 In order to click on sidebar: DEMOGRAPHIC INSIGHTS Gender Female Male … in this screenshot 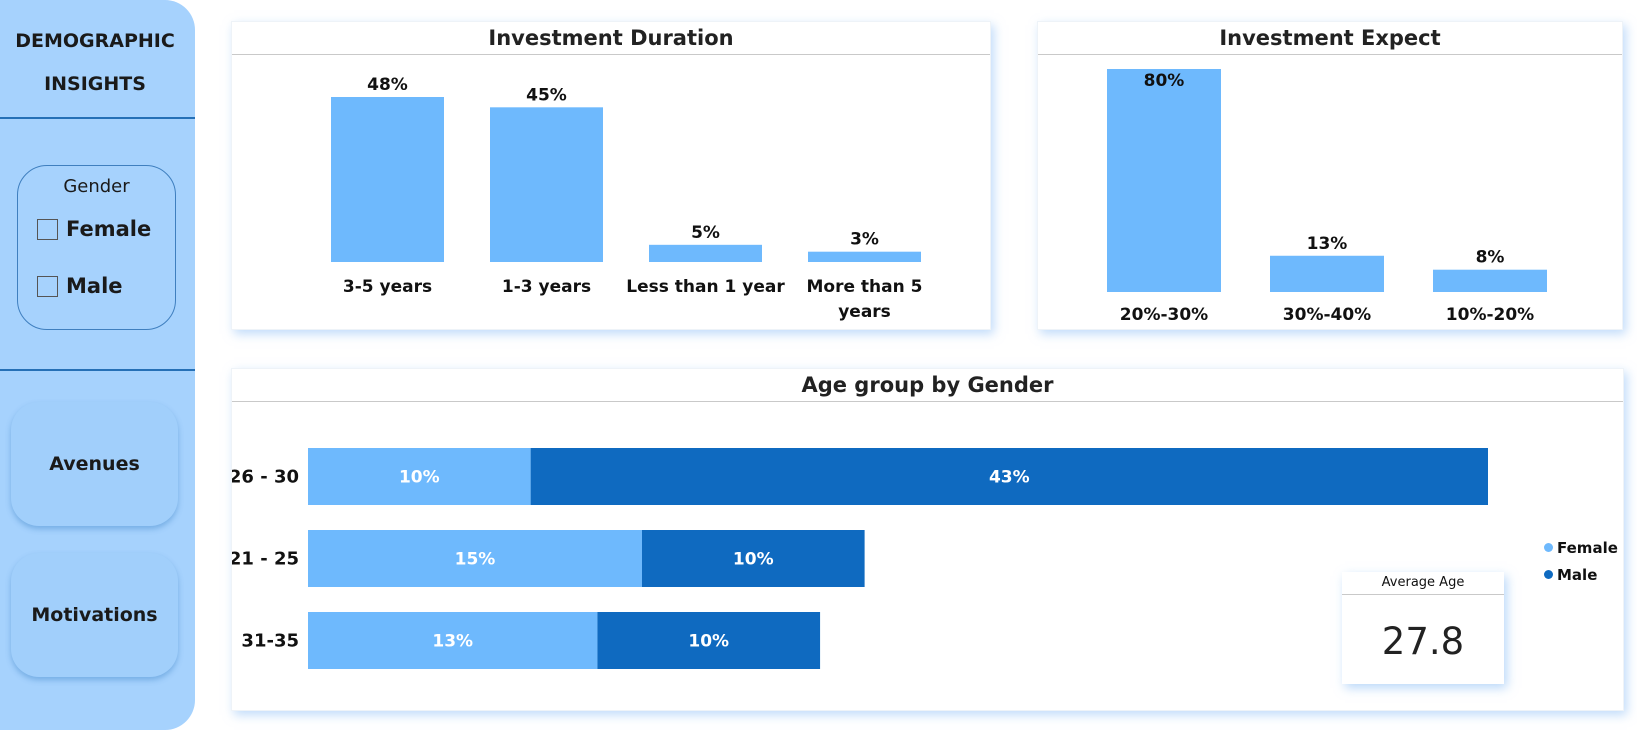, I will do `click(97, 365)`.